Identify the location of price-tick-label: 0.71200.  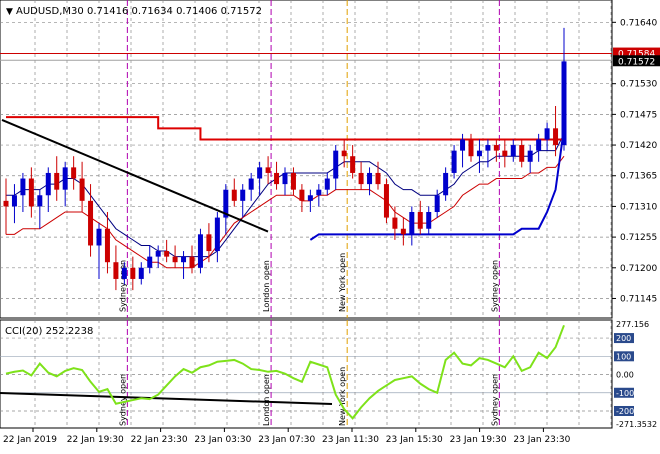
(638, 269).